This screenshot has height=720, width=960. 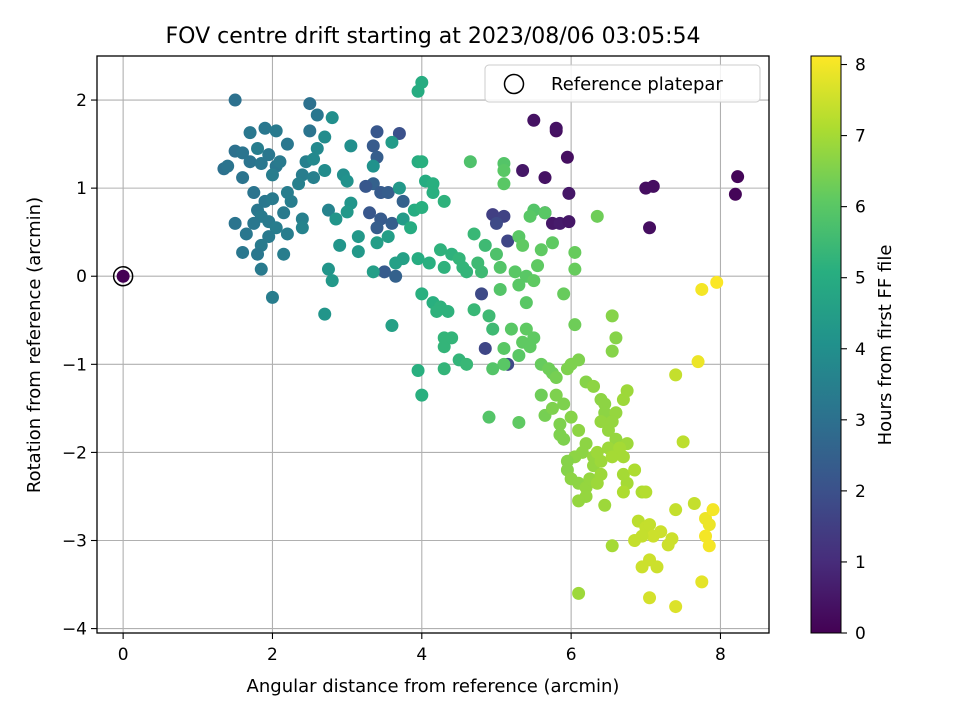 I want to click on x-axis-ticks: 0 2 4 6 8, so click(x=422, y=649).